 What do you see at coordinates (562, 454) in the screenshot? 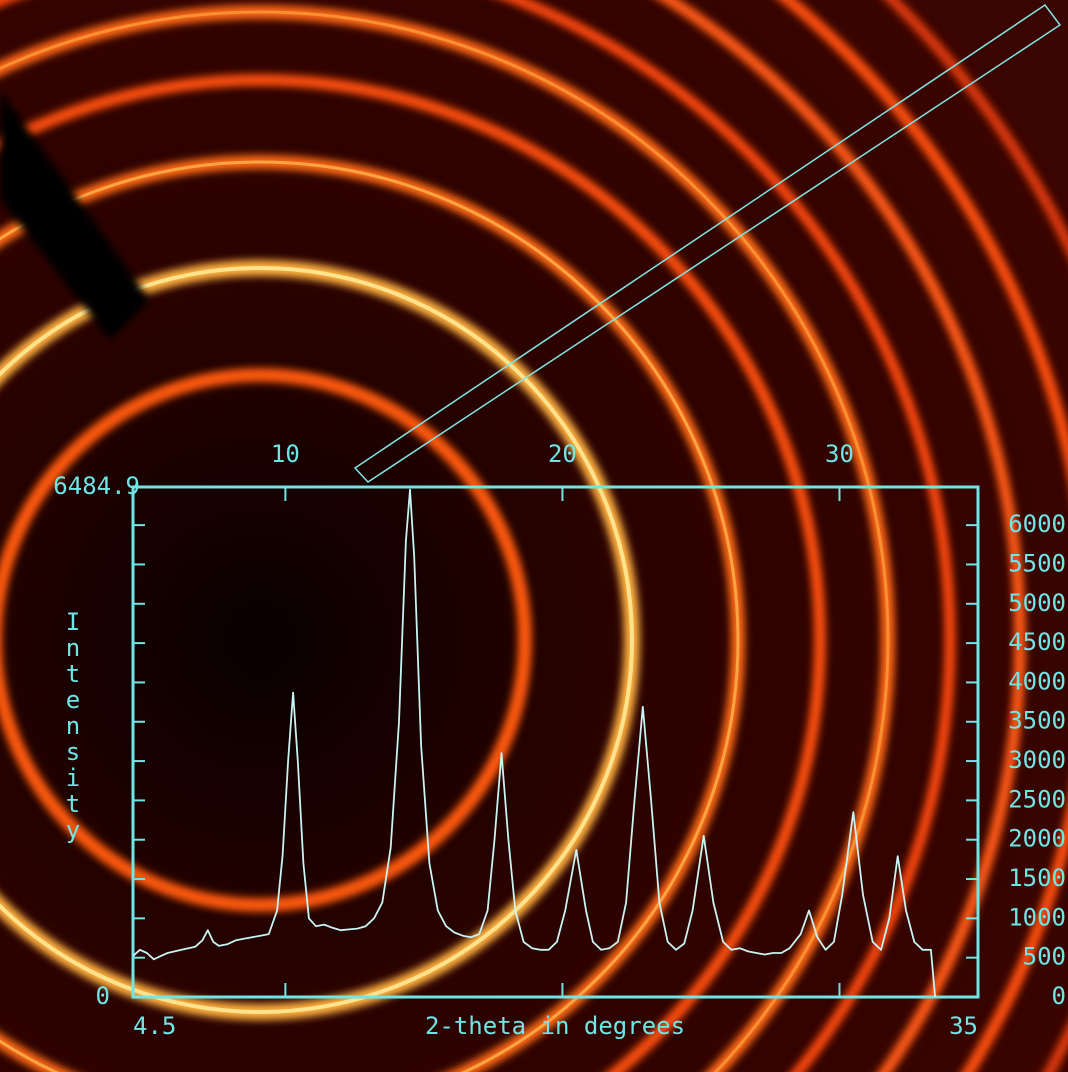
I see `x-tick-label: 20` at bounding box center [562, 454].